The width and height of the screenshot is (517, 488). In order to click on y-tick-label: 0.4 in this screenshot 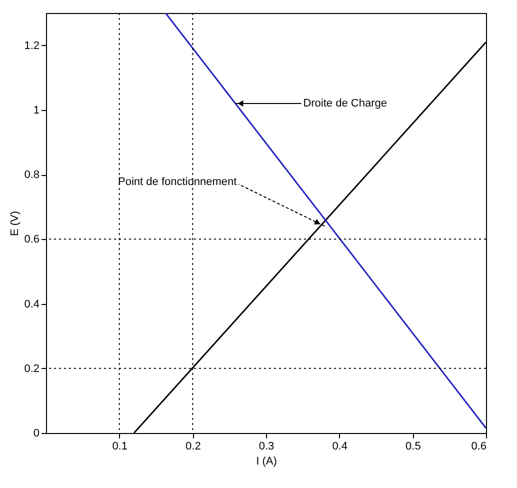, I will do `click(32, 304)`.